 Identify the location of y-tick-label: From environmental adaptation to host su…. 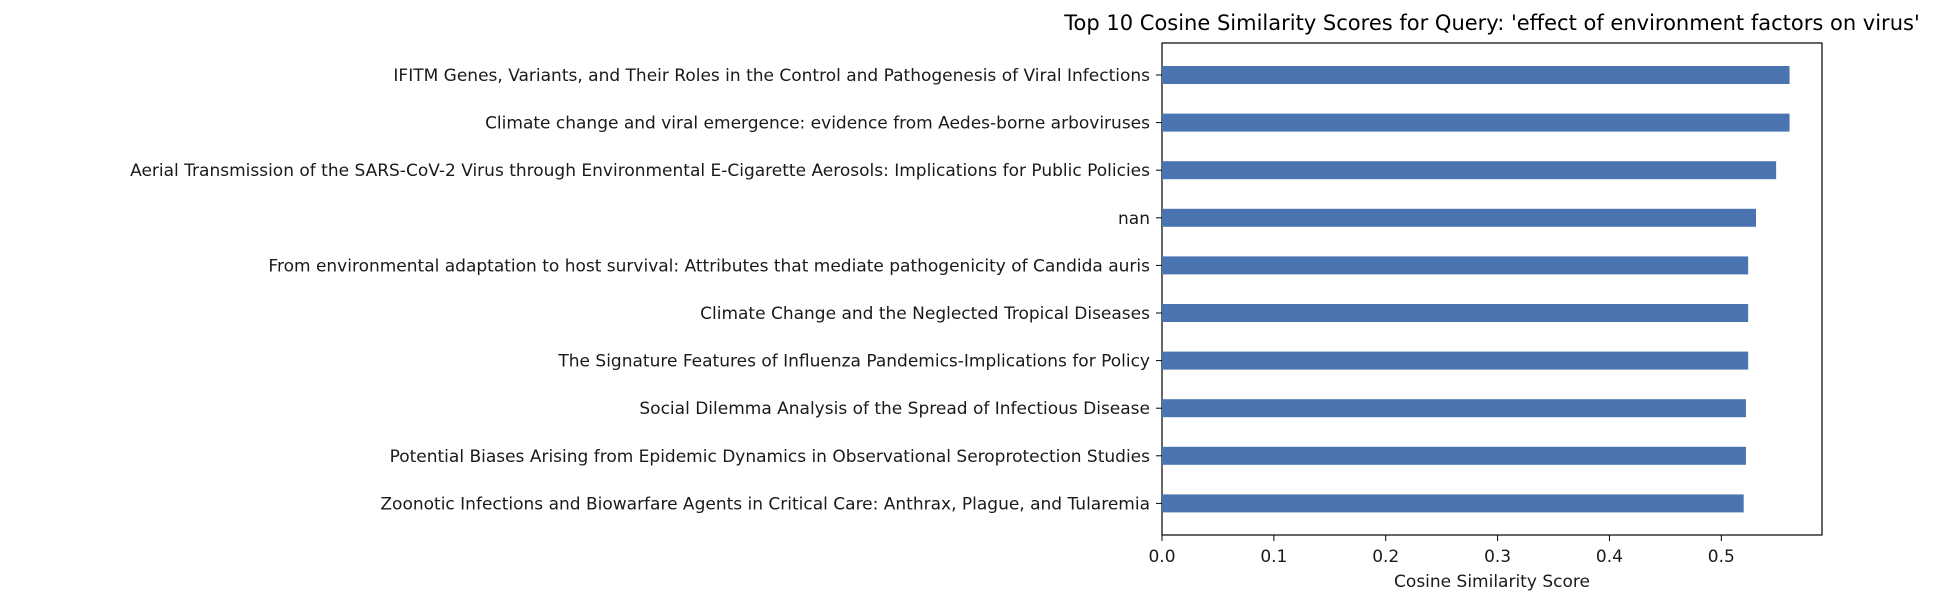
(709, 266).